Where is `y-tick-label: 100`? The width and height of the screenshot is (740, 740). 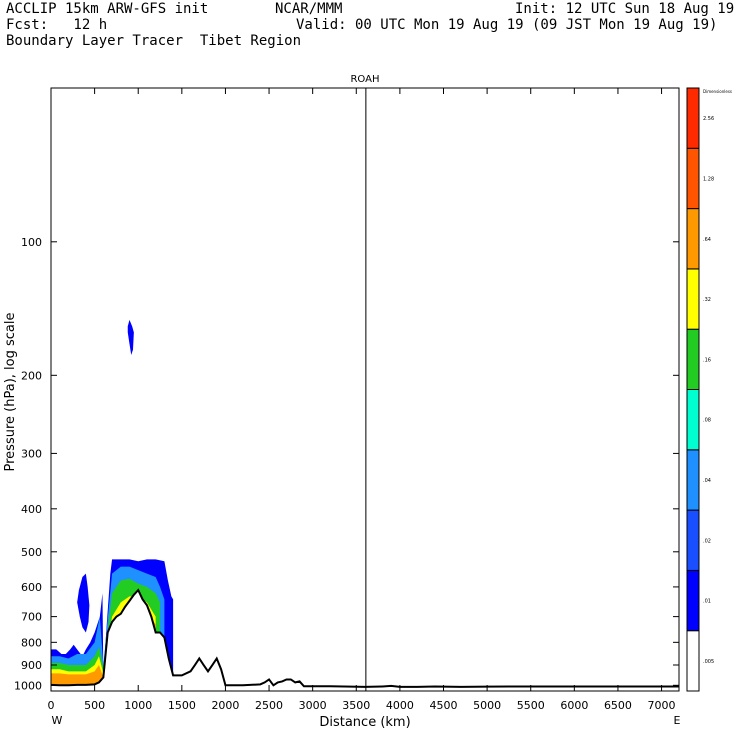
y-tick-label: 100 is located at coordinates (31, 242).